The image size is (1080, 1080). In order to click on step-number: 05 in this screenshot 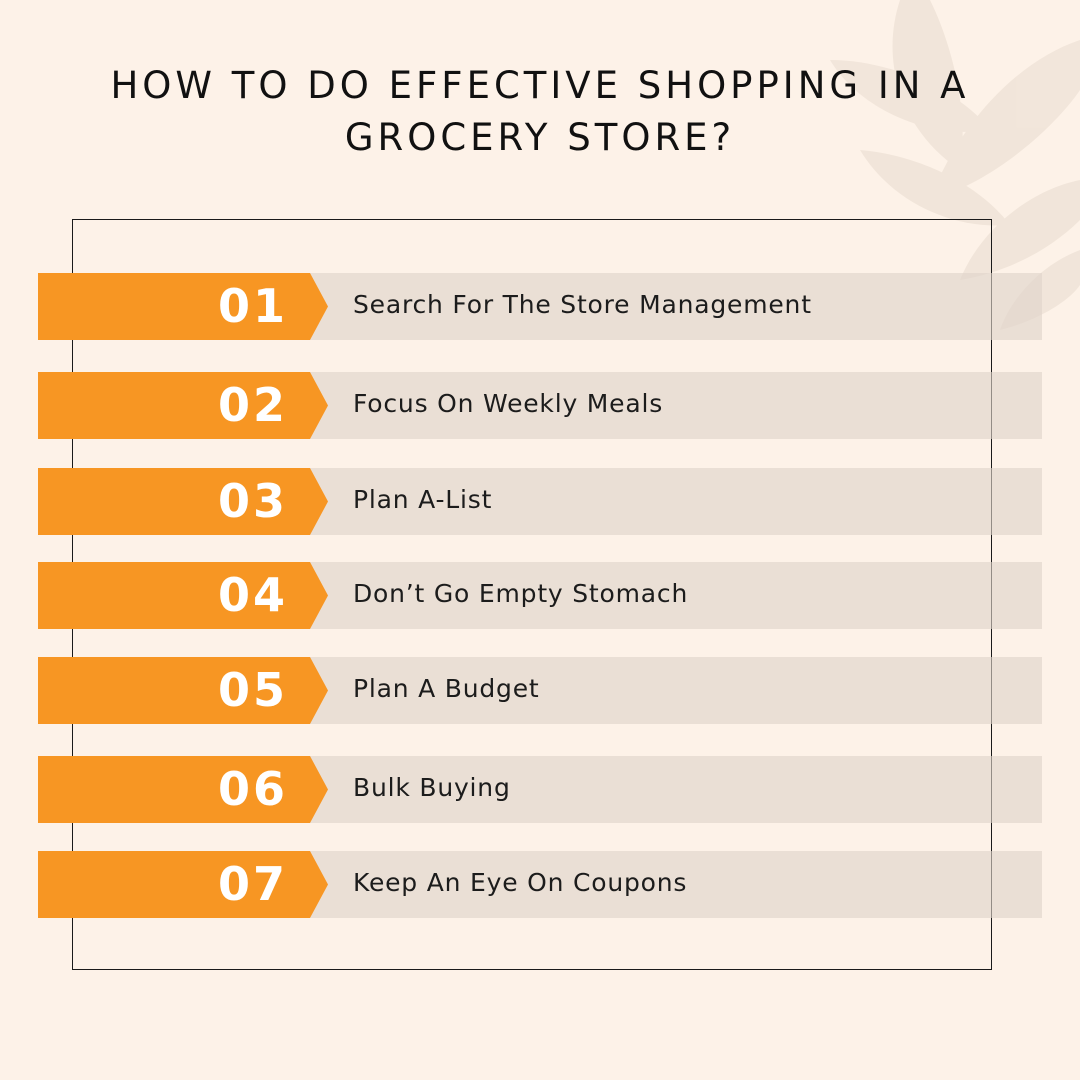, I will do `click(252, 690)`.